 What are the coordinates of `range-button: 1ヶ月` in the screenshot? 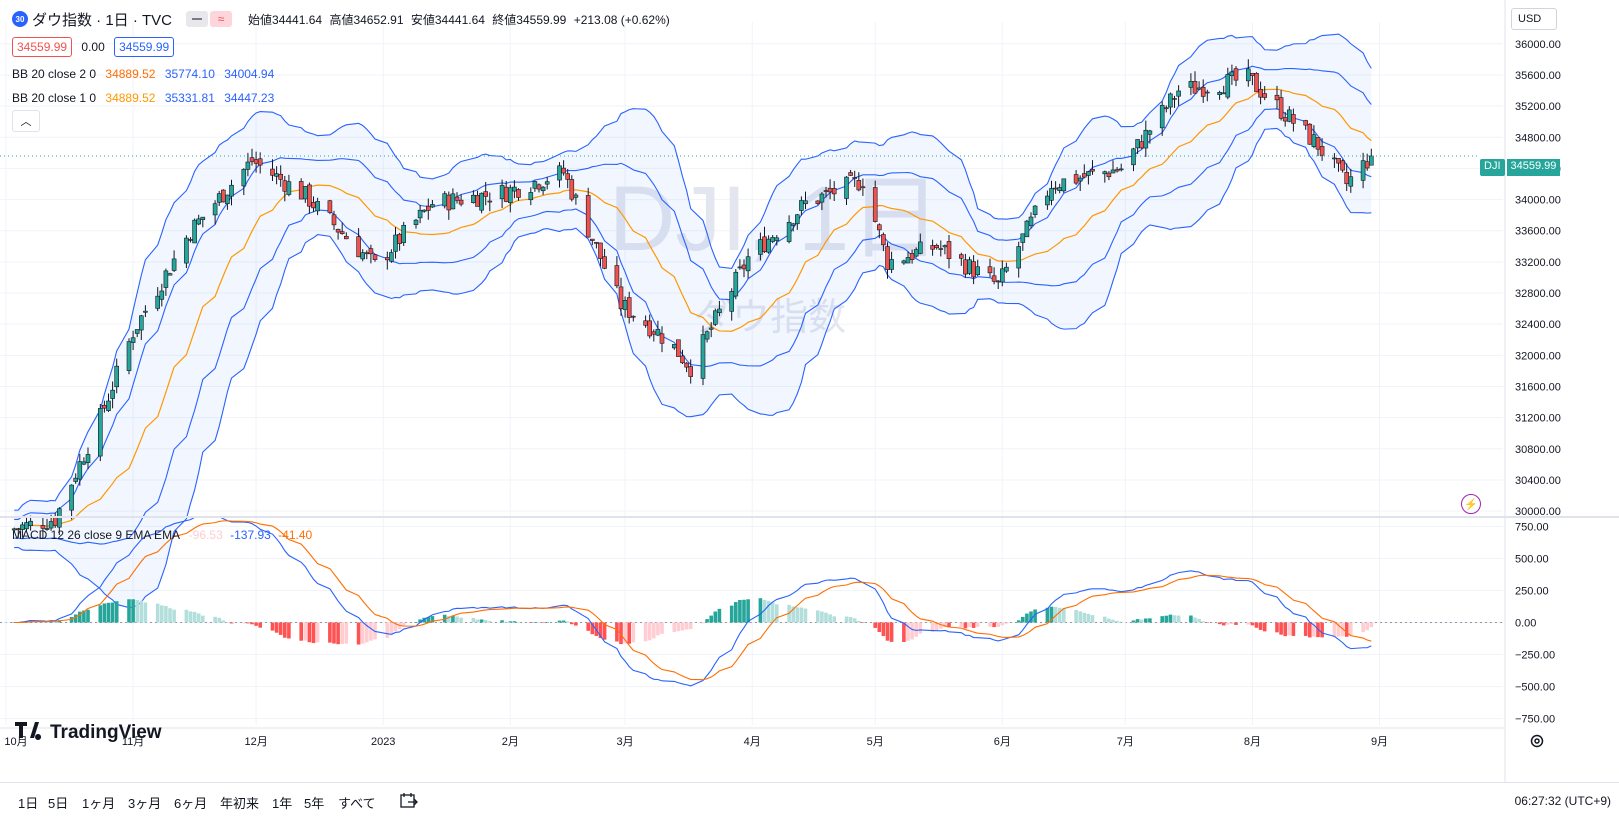 It's located at (99, 803).